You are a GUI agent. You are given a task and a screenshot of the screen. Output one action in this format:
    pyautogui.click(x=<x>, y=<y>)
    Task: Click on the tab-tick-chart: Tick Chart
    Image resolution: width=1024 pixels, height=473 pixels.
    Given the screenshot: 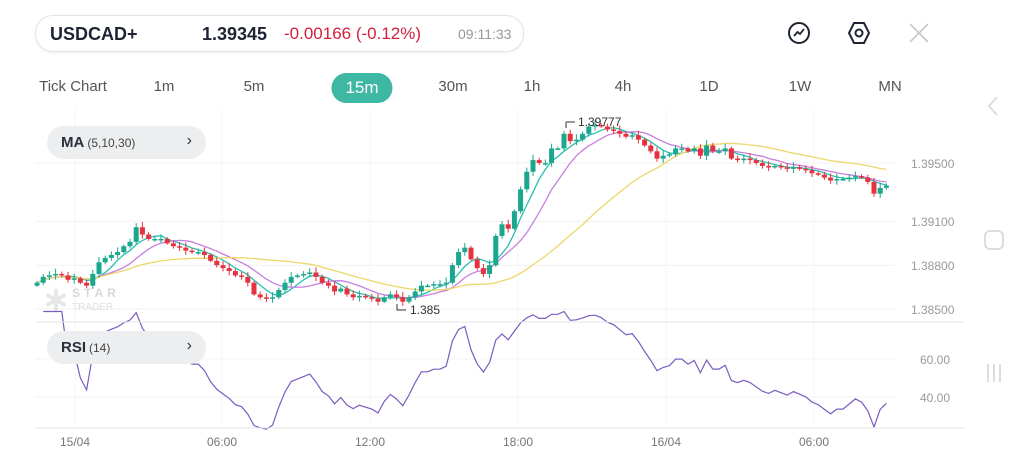 What is the action you would take?
    pyautogui.click(x=73, y=86)
    